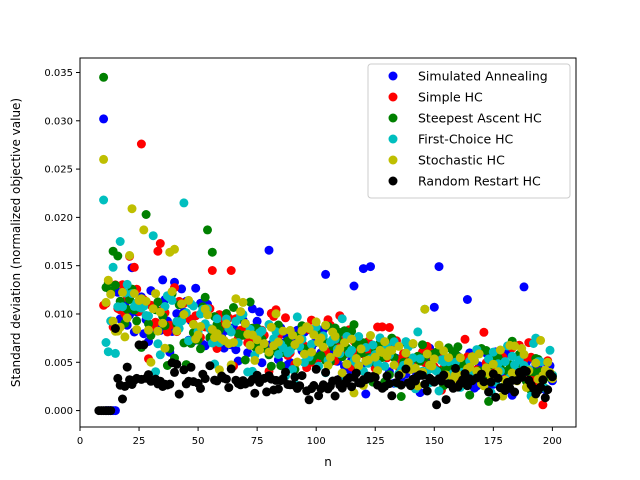 Image resolution: width=640 pixels, height=480 pixels. I want to click on x-tick-label: 150, so click(434, 441).